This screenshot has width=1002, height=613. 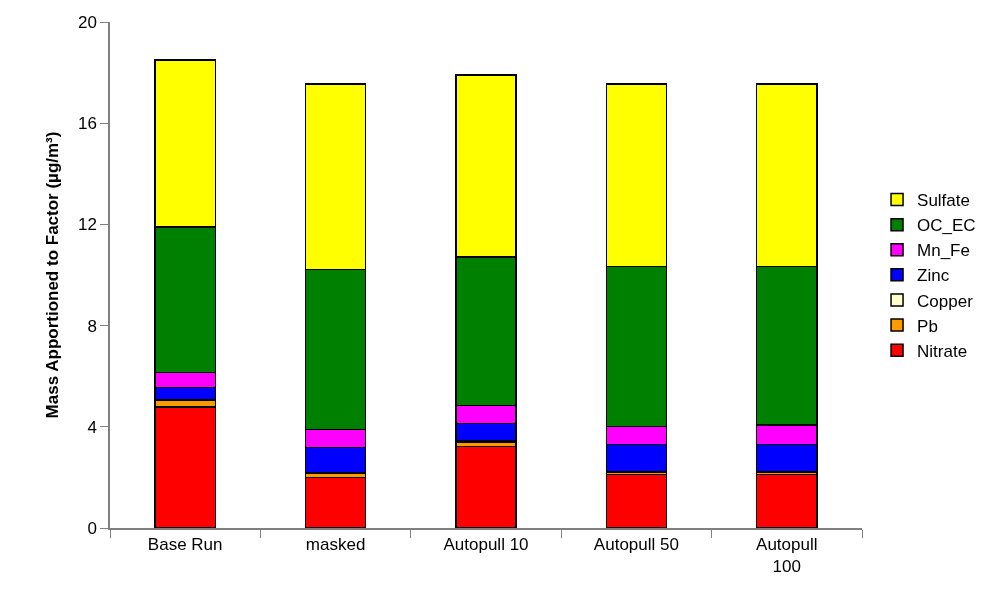 What do you see at coordinates (636, 545) in the screenshot?
I see `x-tick-label: Autopull 50` at bounding box center [636, 545].